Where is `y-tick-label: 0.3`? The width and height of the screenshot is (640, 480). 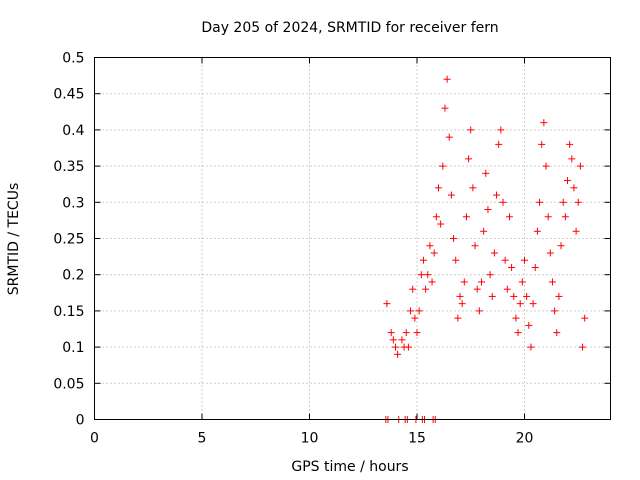
y-tick-label: 0.3 is located at coordinates (73, 203).